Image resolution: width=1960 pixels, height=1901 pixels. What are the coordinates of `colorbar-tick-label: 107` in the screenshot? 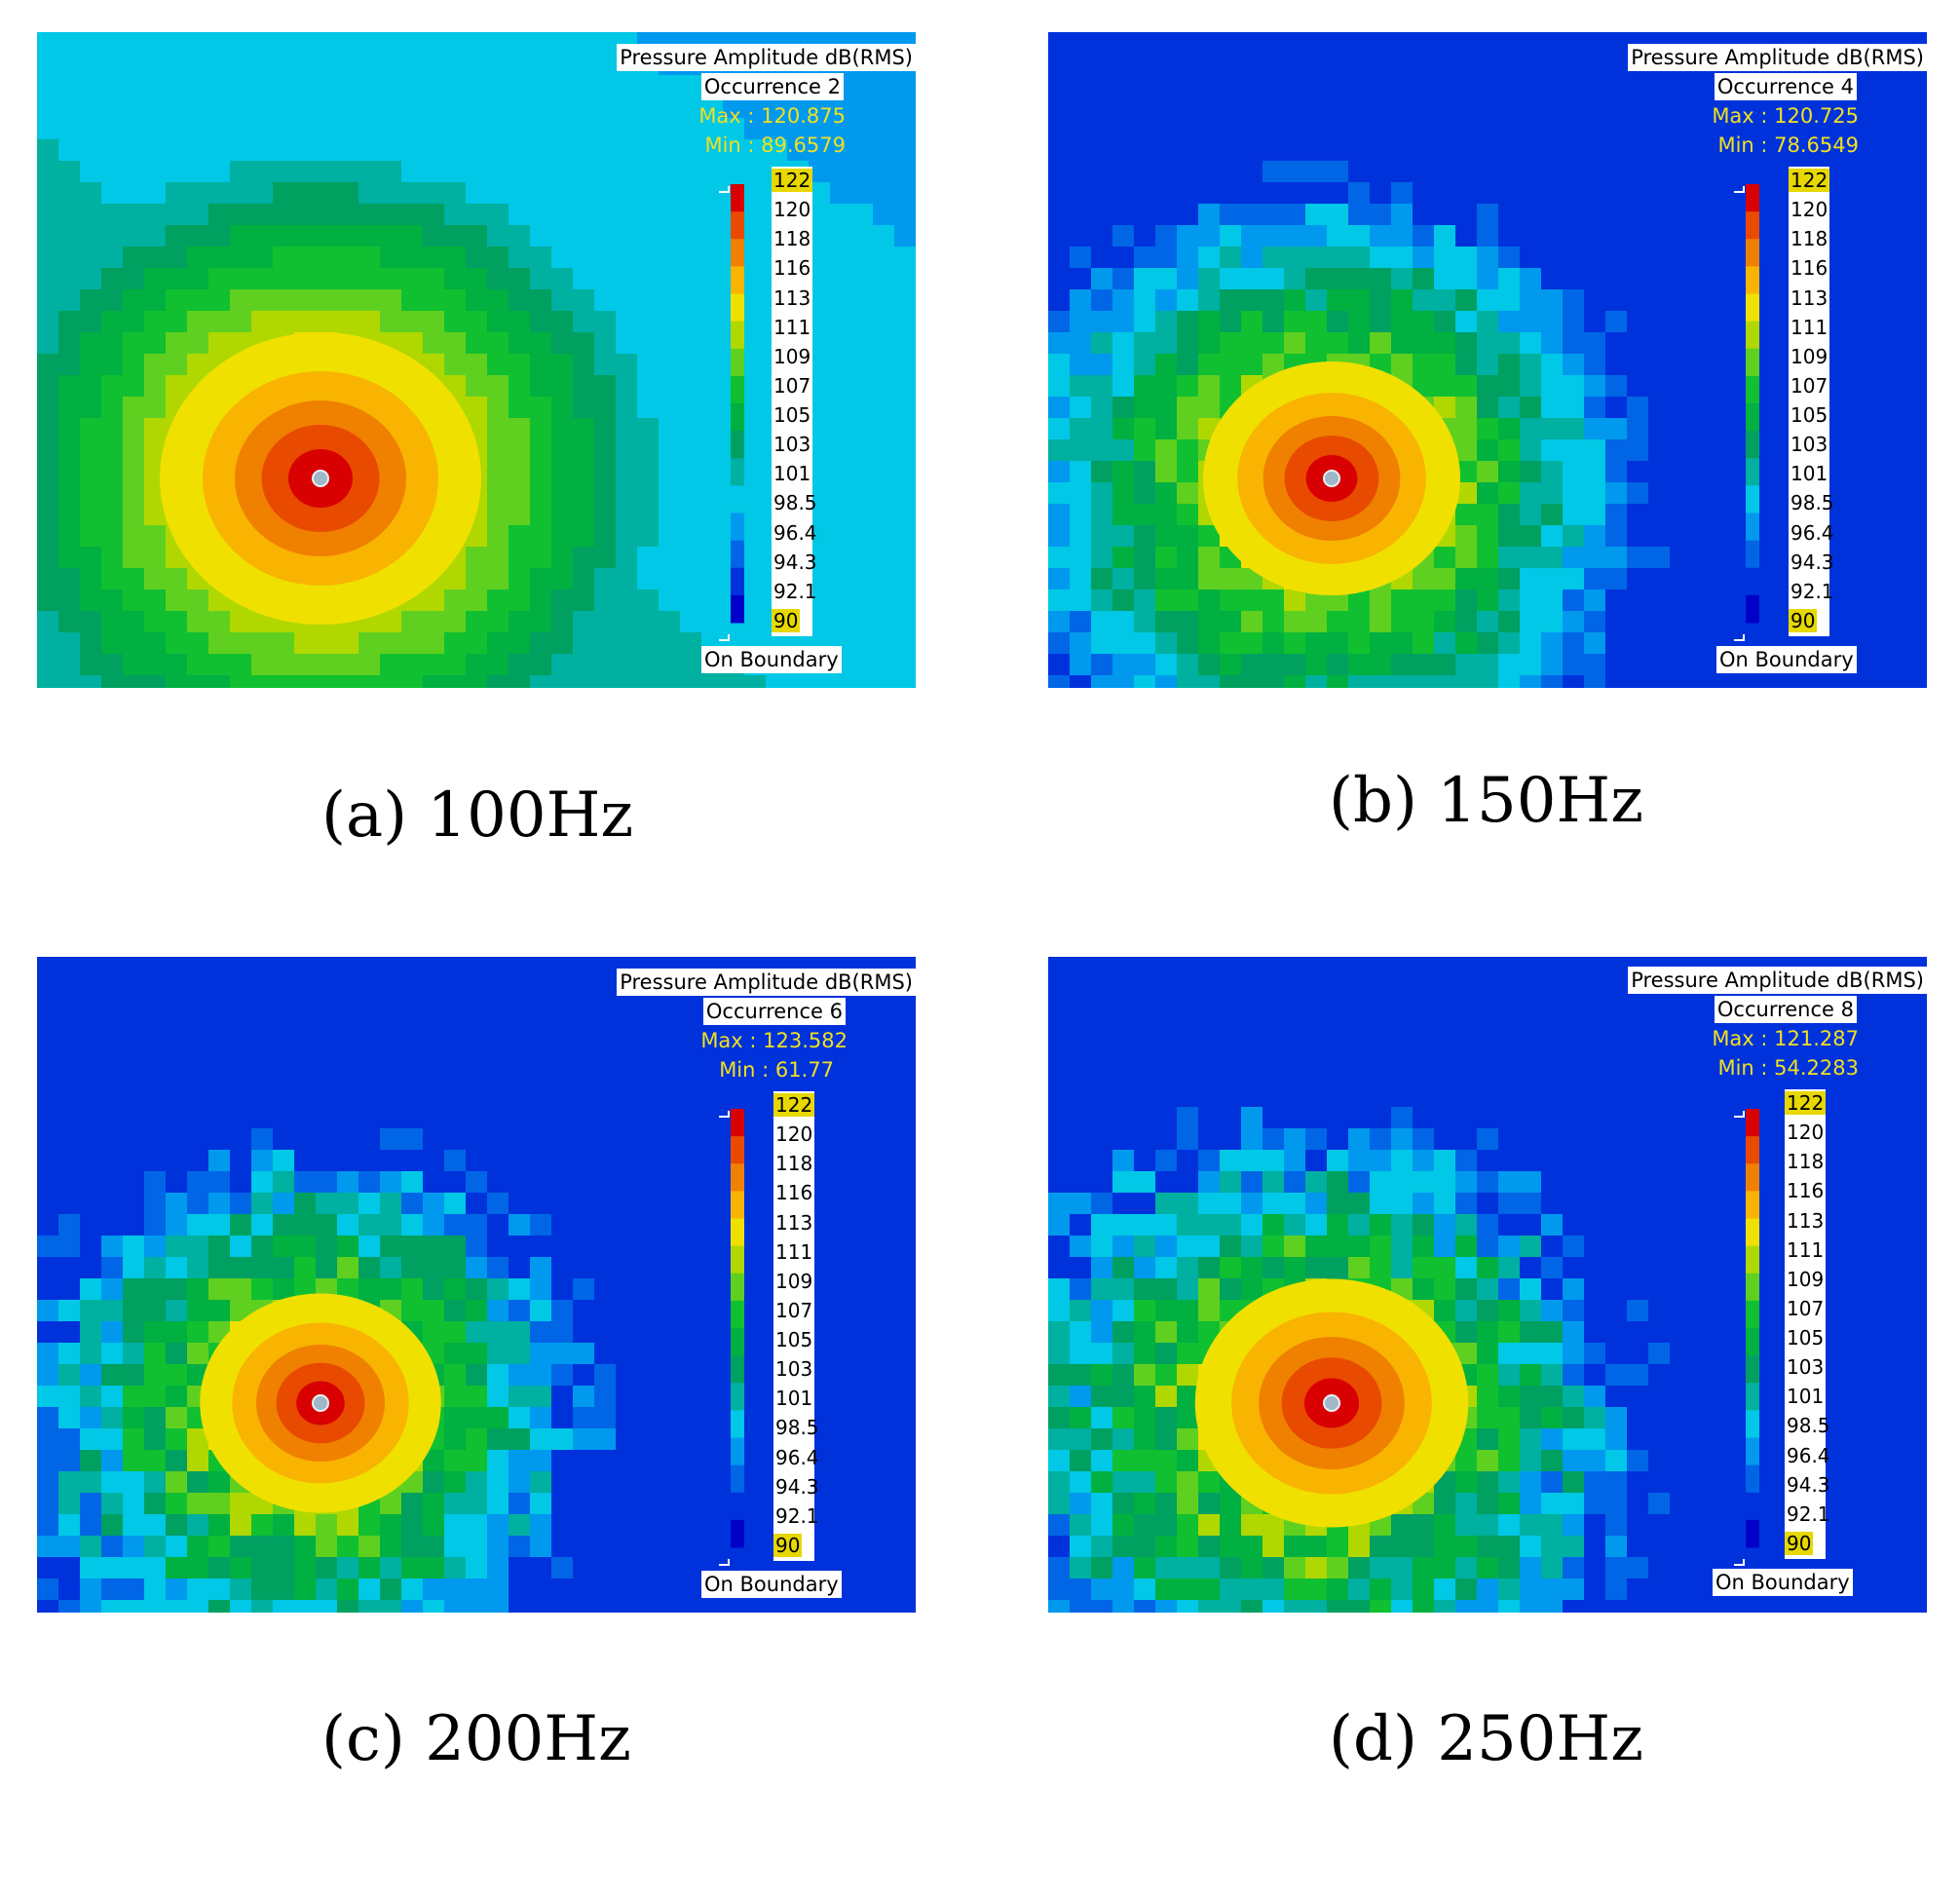 It's located at (1809, 385).